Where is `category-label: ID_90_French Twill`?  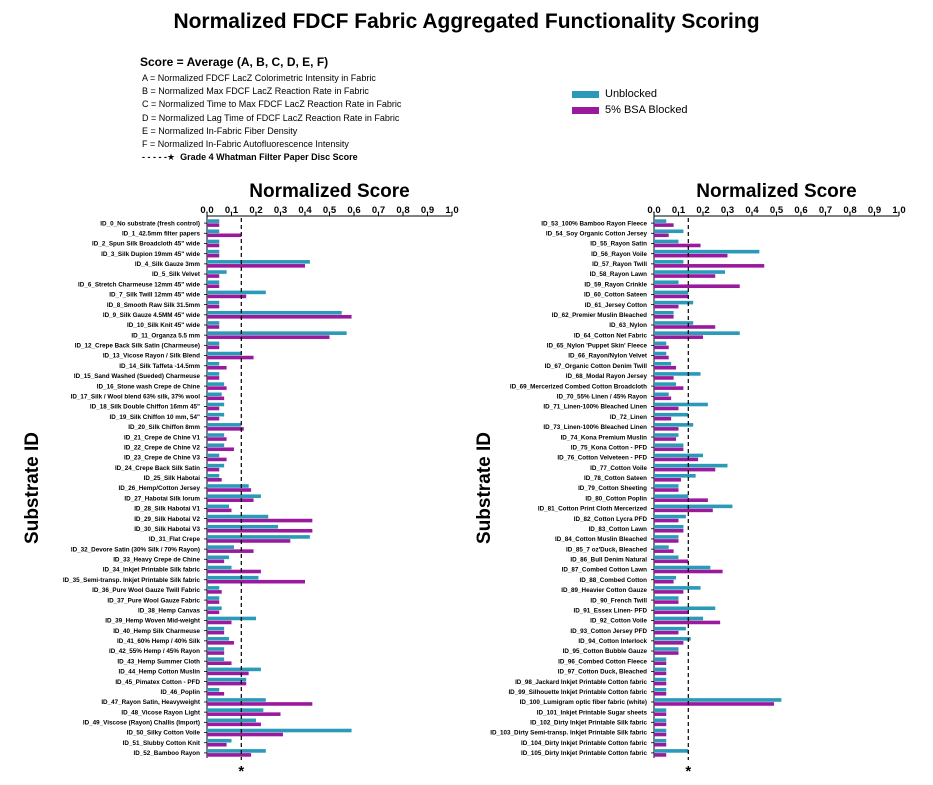 category-label: ID_90_French Twill is located at coordinates (618, 600).